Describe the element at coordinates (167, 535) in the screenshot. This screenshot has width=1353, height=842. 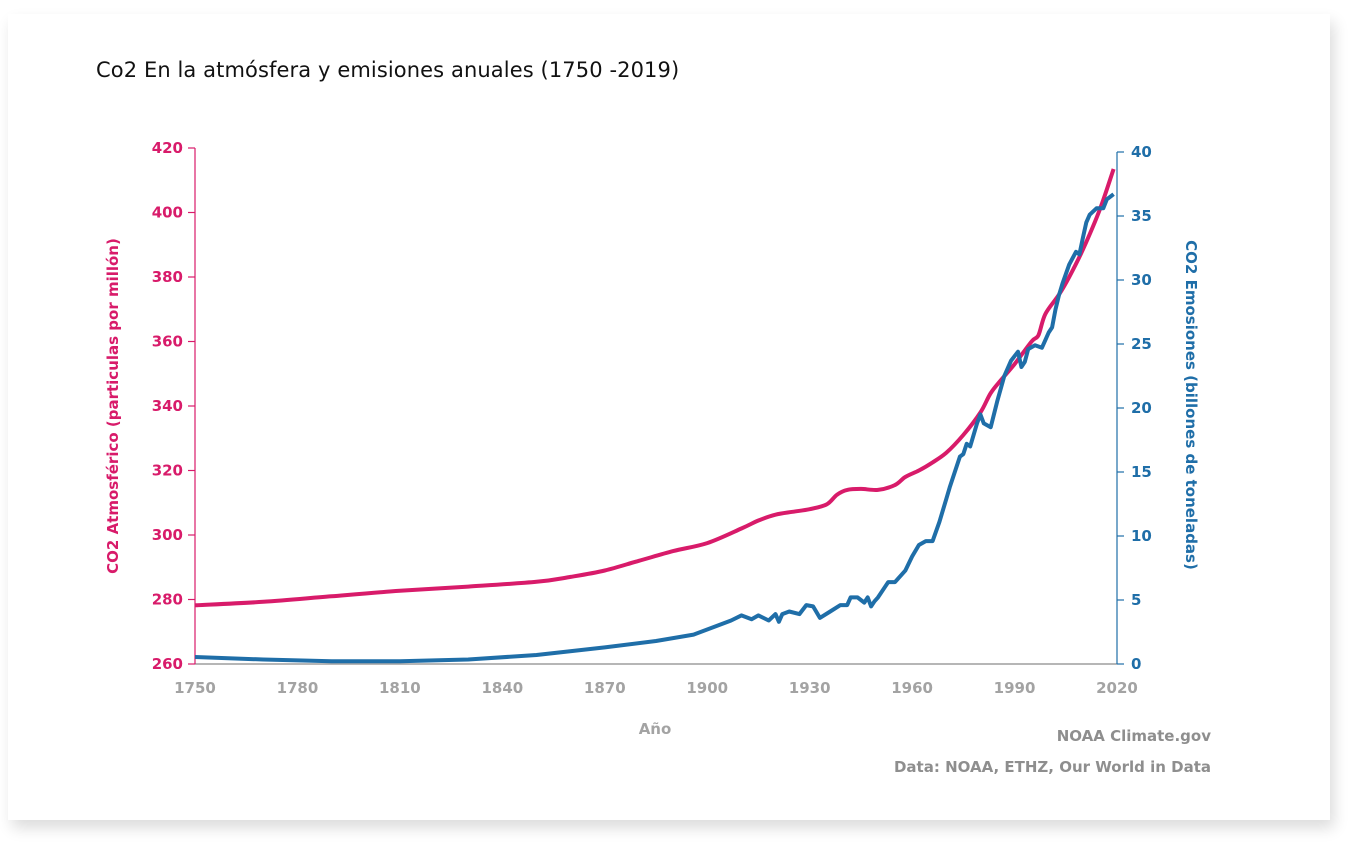
I see `y-left-tick-label: 300` at that location.